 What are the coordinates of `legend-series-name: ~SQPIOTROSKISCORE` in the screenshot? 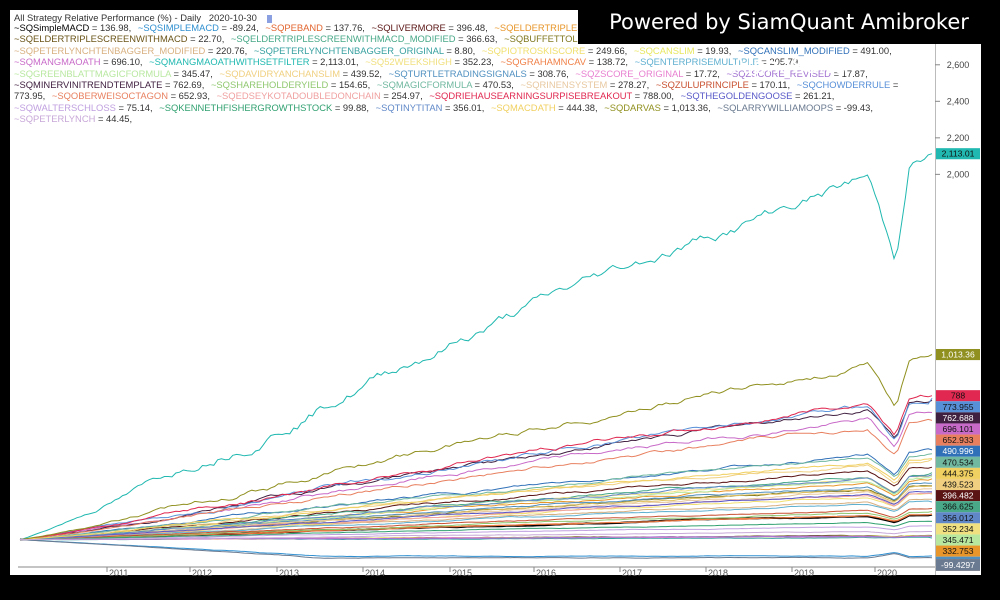 It's located at (533, 50).